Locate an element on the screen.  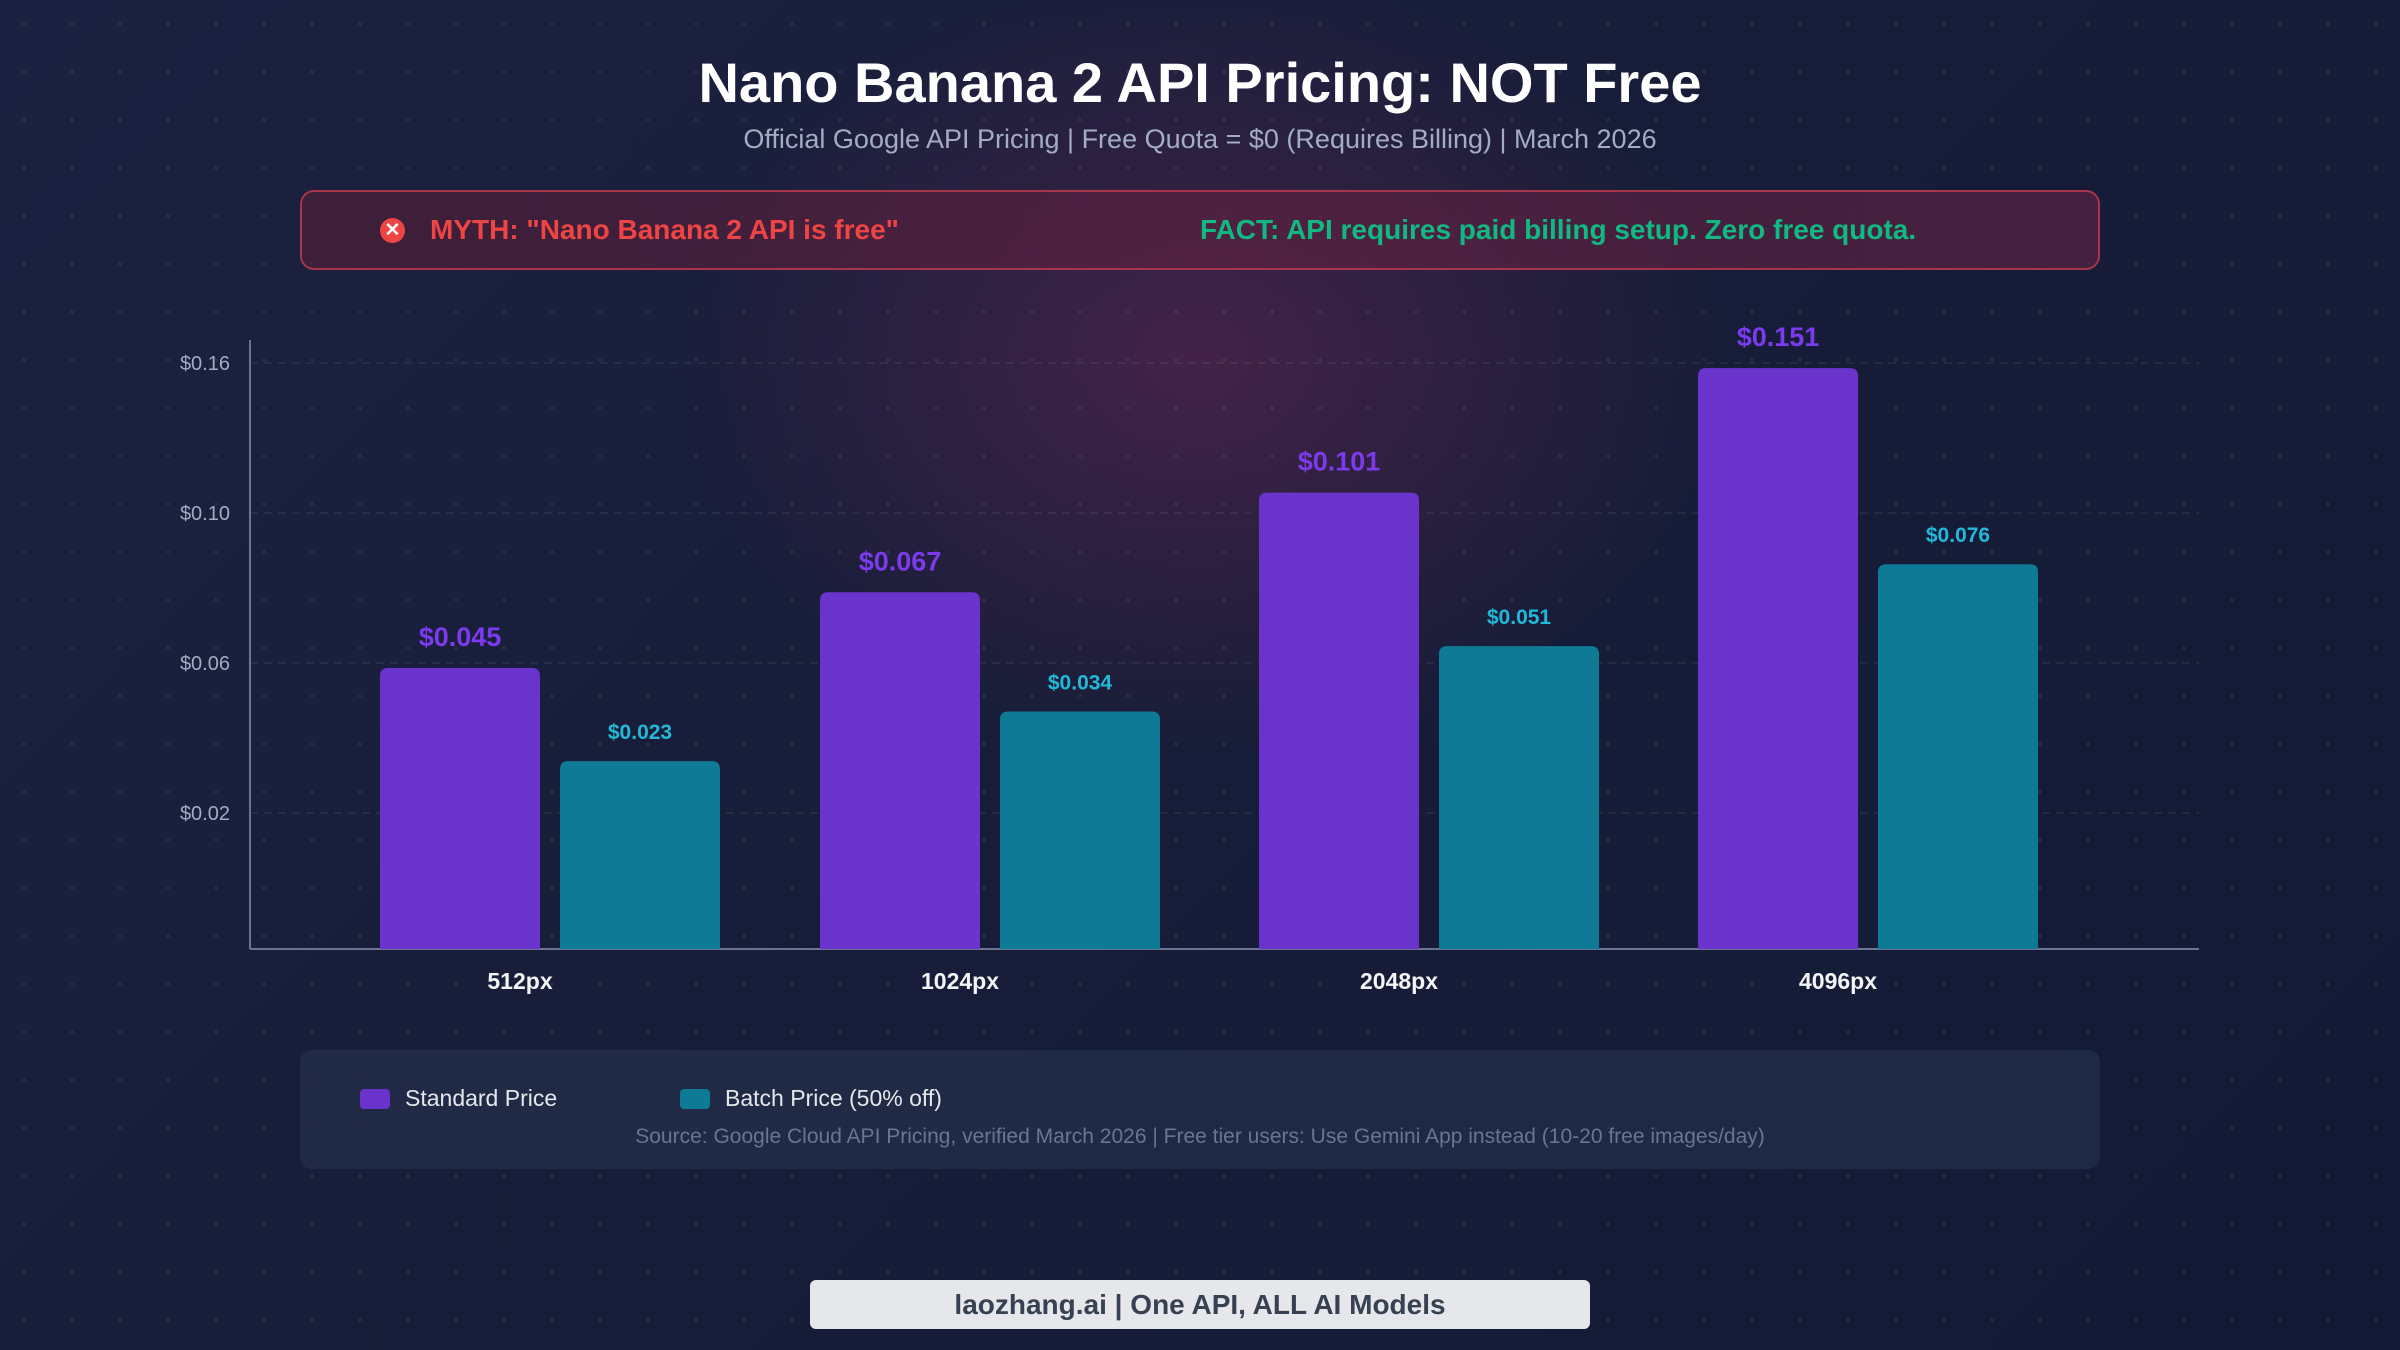
myth-text: MYTH: "Nano Banana 2 API is free" is located at coordinates (664, 229).